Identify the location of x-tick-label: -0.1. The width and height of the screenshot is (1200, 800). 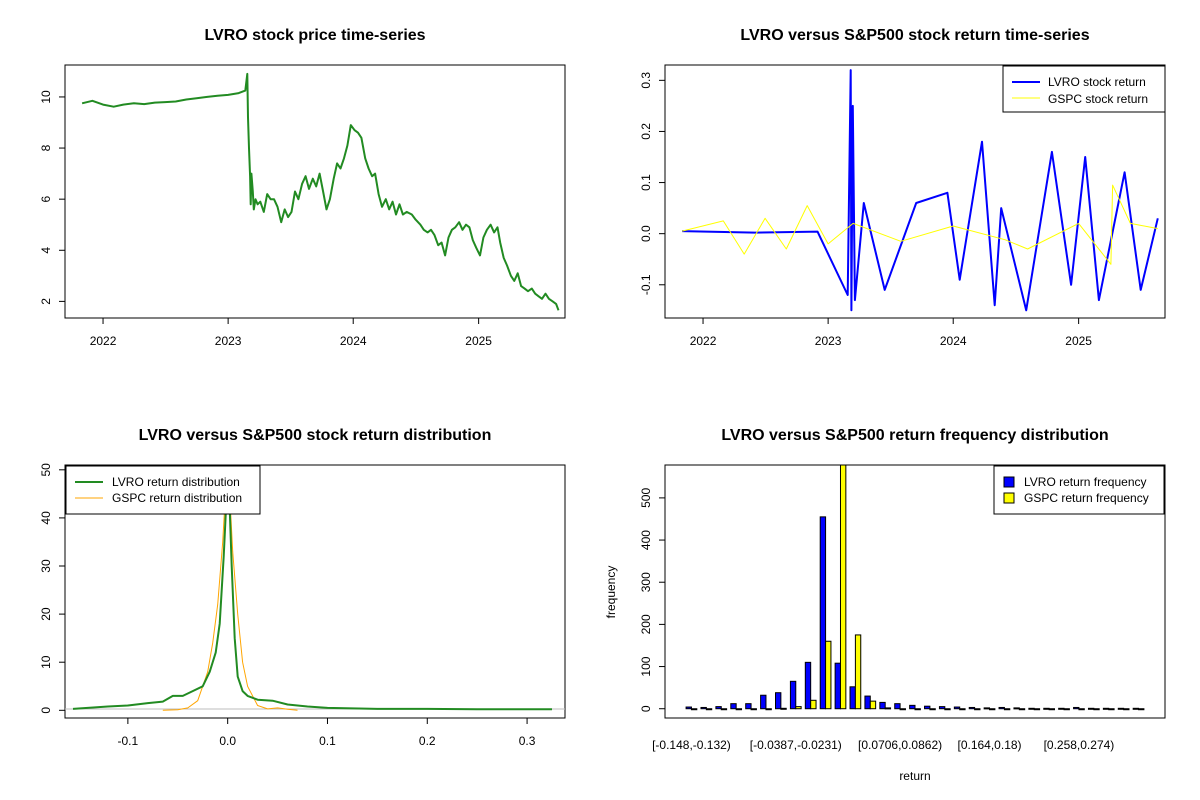
(128, 741).